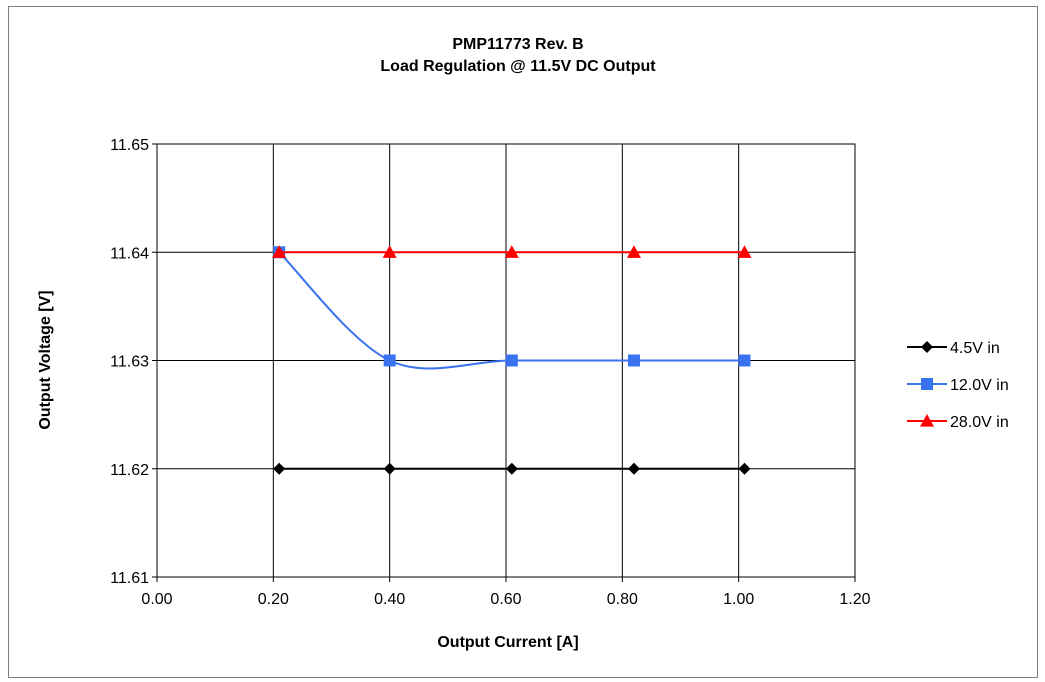 The width and height of the screenshot is (1045, 682). I want to click on y-tick-label: 11.61, so click(129, 578).